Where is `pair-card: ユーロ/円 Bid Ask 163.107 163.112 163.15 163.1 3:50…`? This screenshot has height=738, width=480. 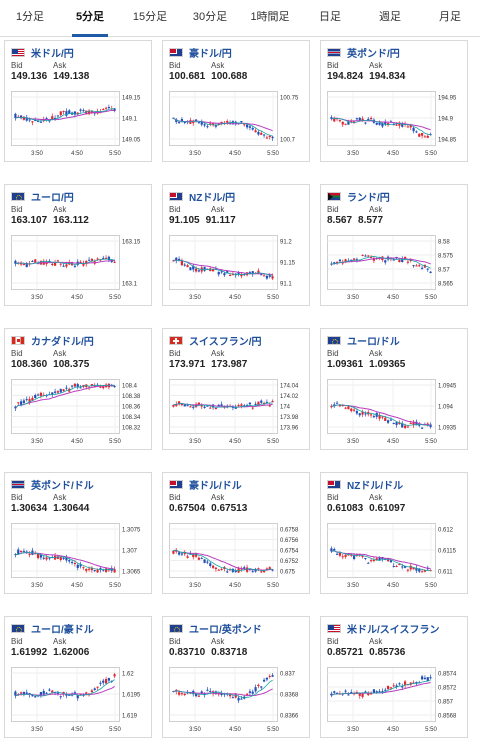 pair-card: ユーロ/円 Bid Ask 163.107 163.112 163.15 163.1 3:50… is located at coordinates (78, 245).